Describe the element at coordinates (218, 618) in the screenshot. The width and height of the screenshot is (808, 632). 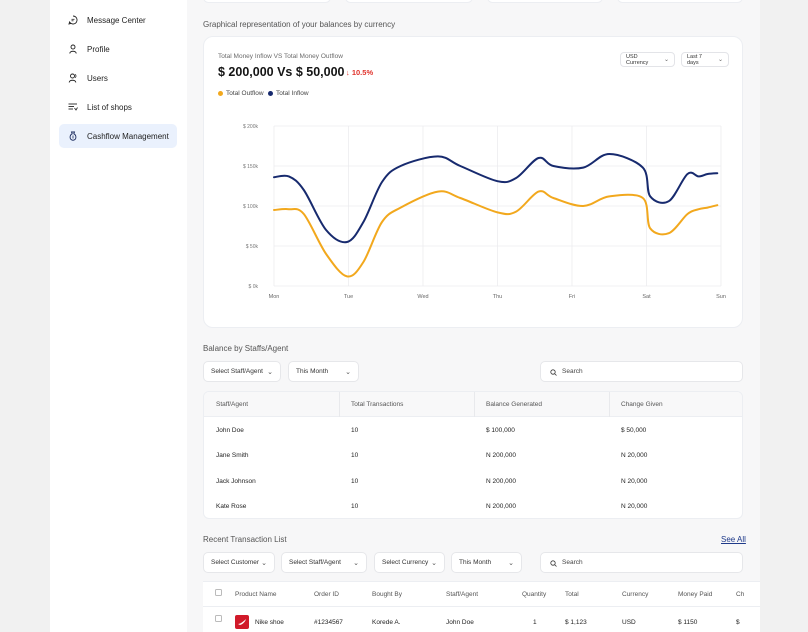
I see `row-checkbox` at that location.